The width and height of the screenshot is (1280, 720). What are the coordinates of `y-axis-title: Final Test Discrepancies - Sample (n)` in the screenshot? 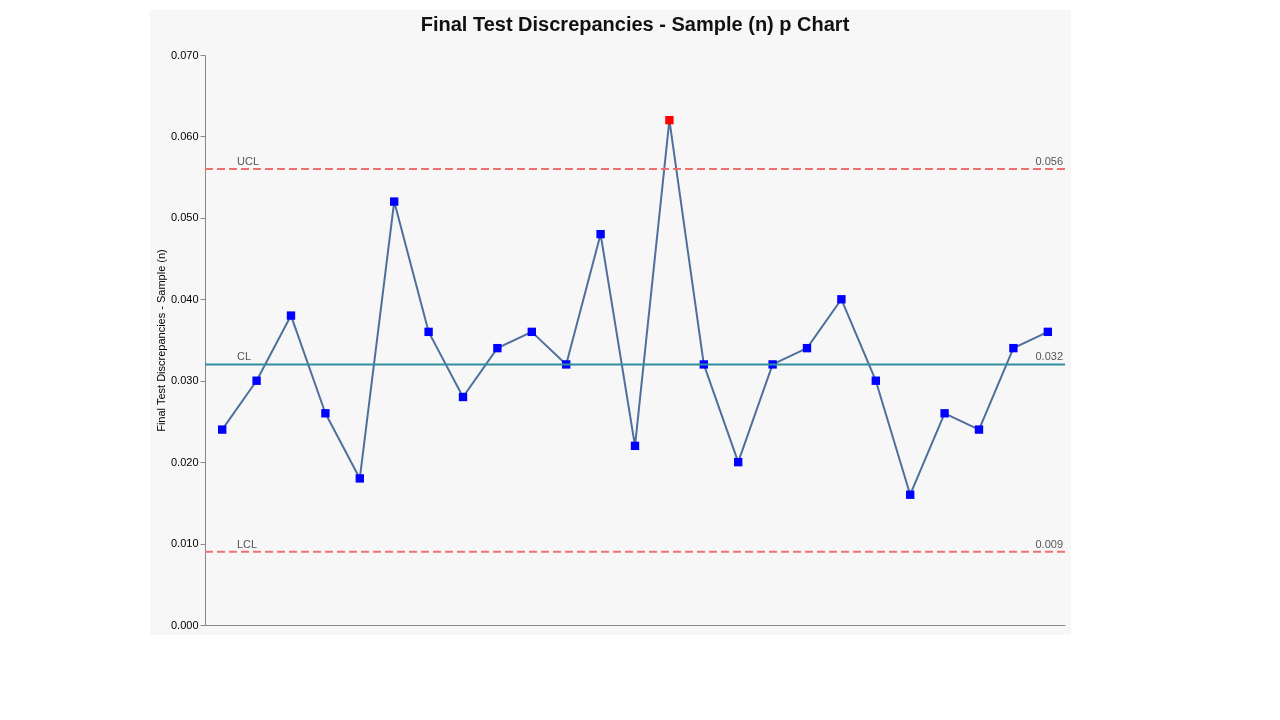 It's located at (160, 340).